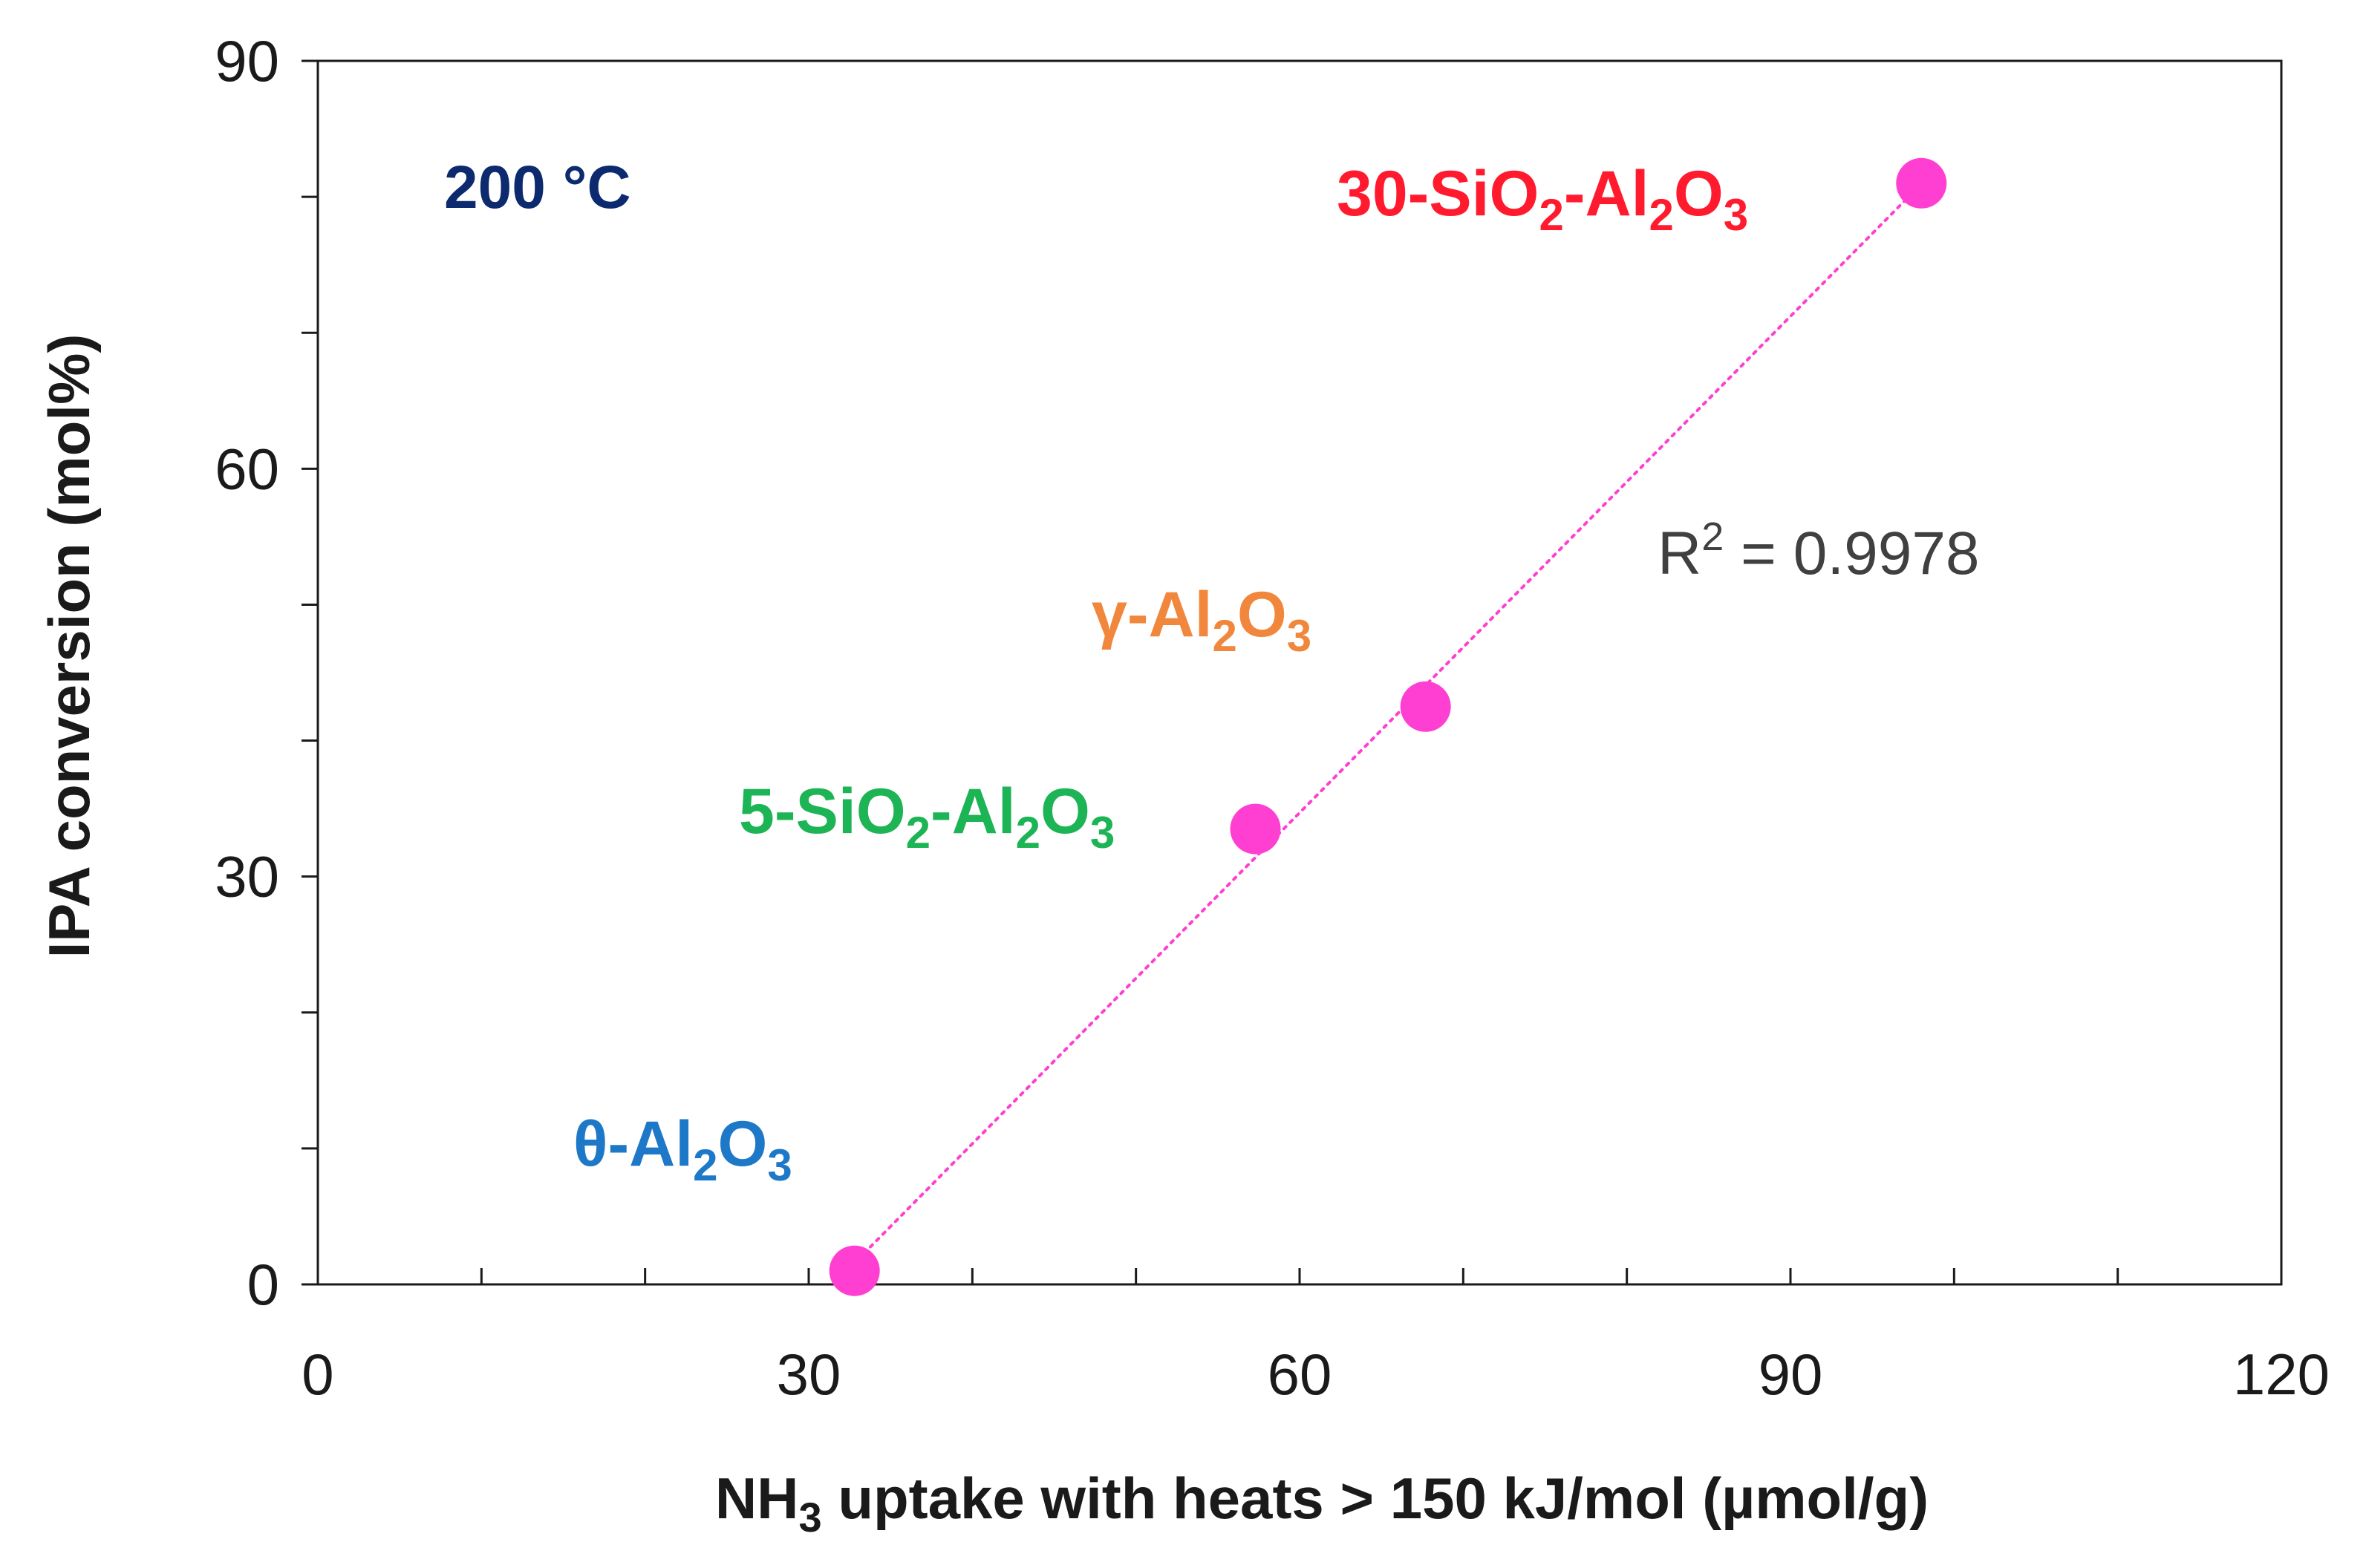 The width and height of the screenshot is (2366, 1568). I want to click on point-label-3: 30-SiO2-Al2O3, so click(1542, 199).